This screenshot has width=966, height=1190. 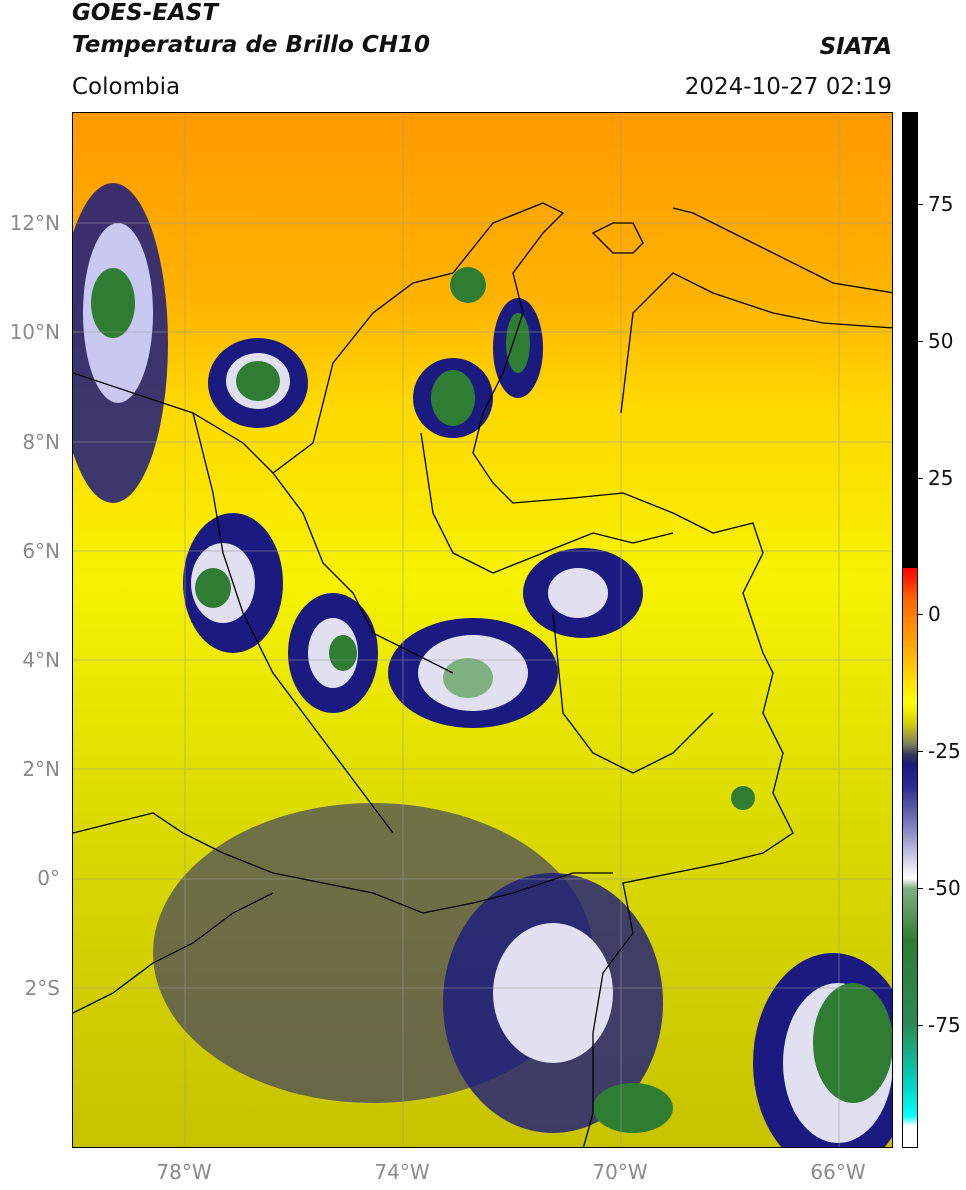 What do you see at coordinates (34, 332) in the screenshot?
I see `lat-label-10n: 10°N` at bounding box center [34, 332].